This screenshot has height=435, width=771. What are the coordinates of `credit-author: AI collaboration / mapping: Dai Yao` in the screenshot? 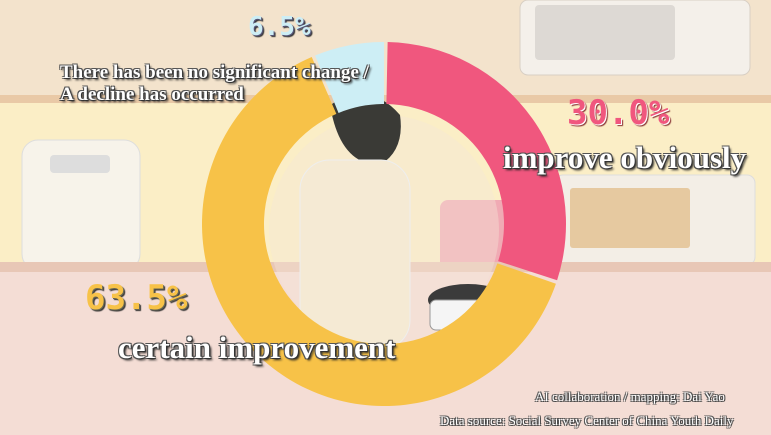 It's located at (630, 396).